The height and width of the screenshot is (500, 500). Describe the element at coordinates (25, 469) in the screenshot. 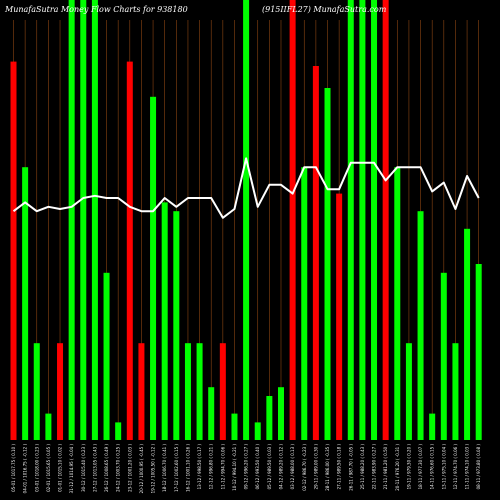

I see `x-tick-label: 04-01 / 1016.75 ( -0.12 )` at that location.